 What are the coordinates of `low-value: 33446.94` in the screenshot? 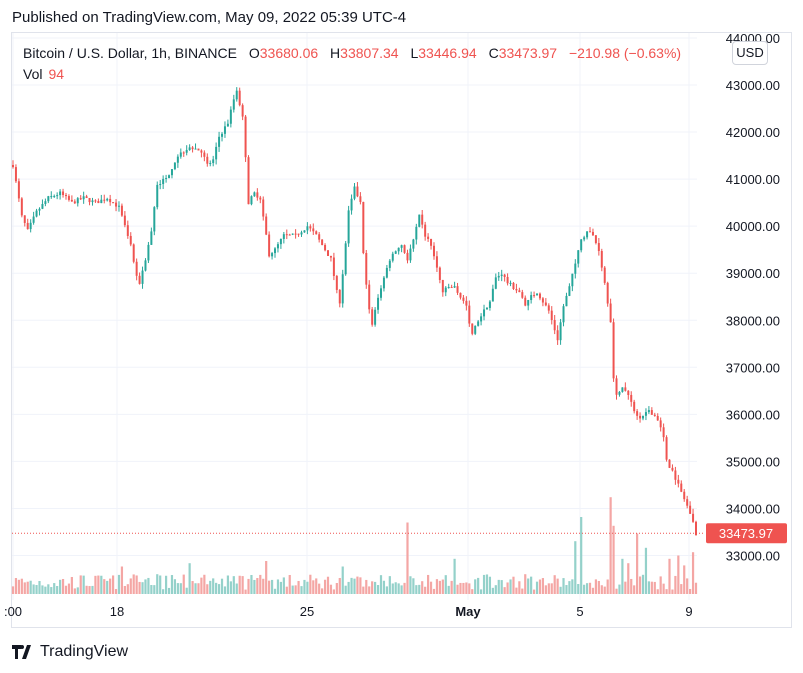 It's located at (447, 53).